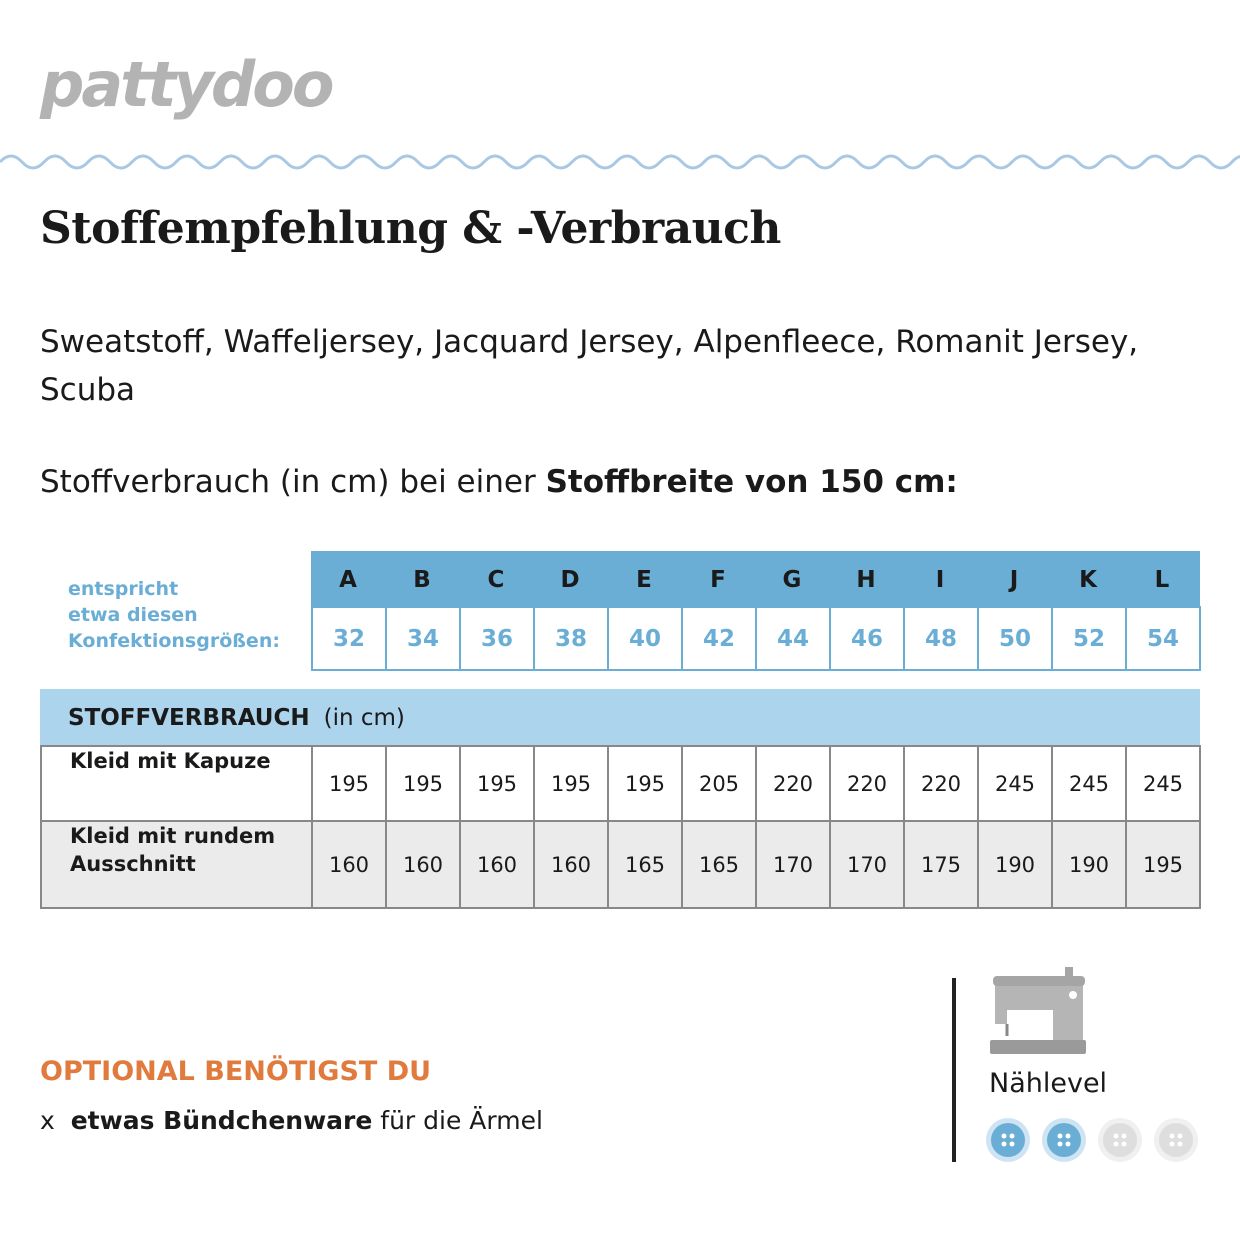 The height and width of the screenshot is (1240, 1240). I want to click on size-letter: G, so click(792, 580).